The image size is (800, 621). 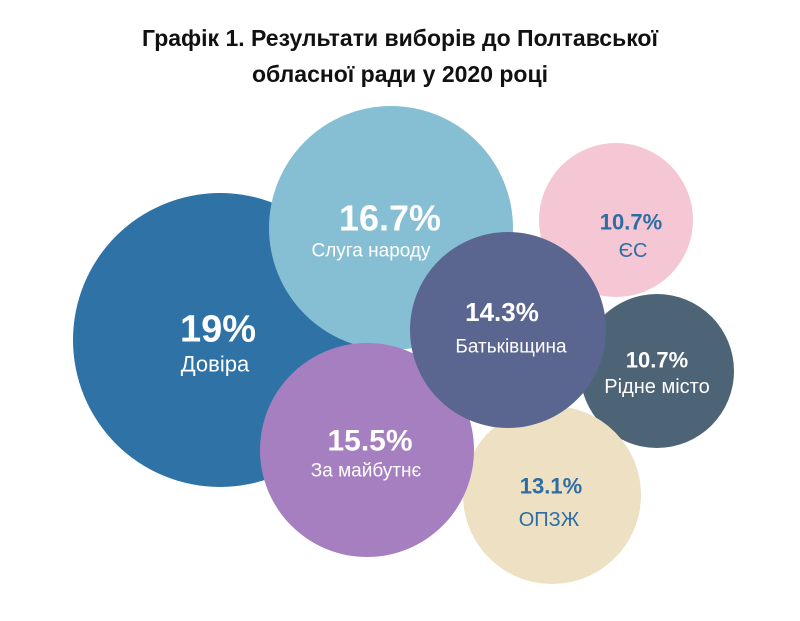 I want to click on bubble-4: 13.1% ОПЗЖ, so click(x=552, y=495).